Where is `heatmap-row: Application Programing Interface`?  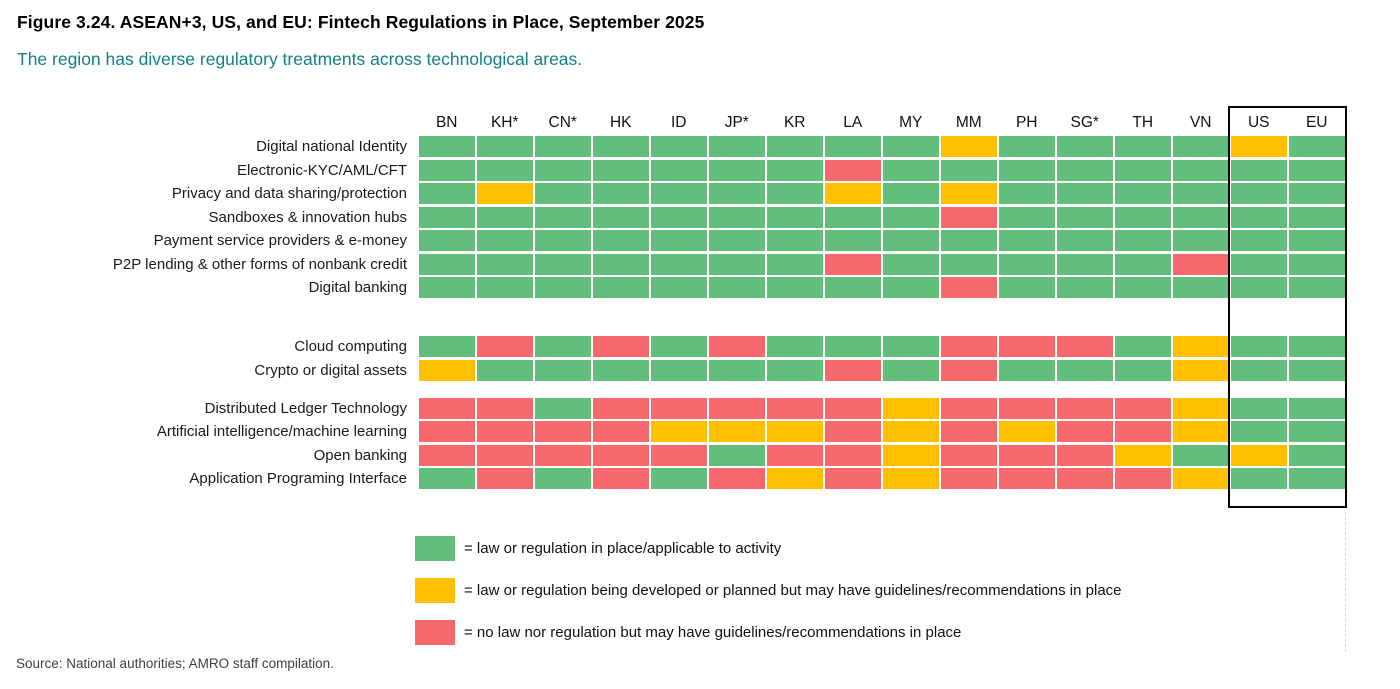 heatmap-row: Application Programing Interface is located at coordinates (673, 478).